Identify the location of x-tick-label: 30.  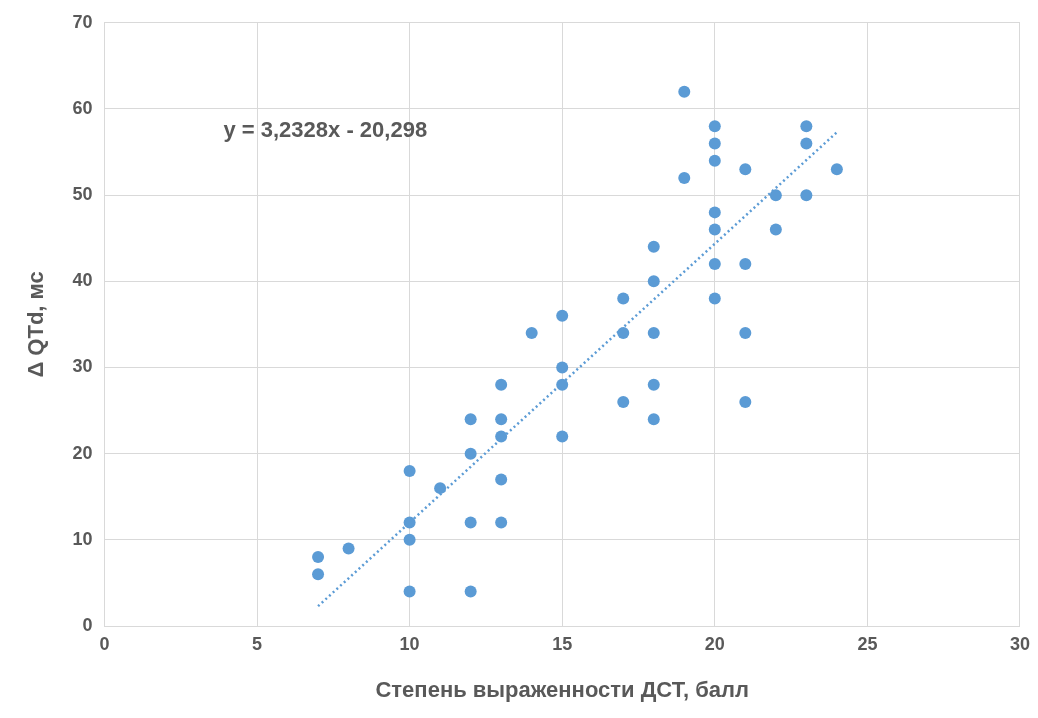
(1019, 643).